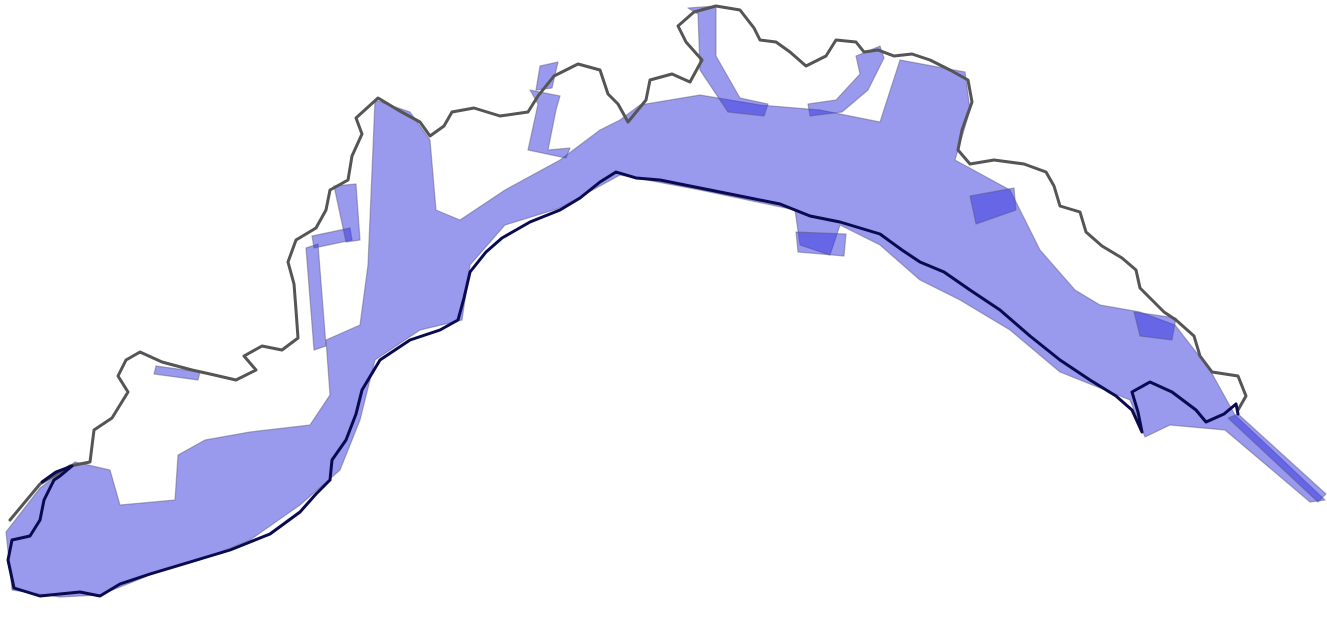 The width and height of the screenshot is (1327, 620). Describe the element at coordinates (1277, 458) in the screenshot. I see `coverage-strip-tail` at that location.